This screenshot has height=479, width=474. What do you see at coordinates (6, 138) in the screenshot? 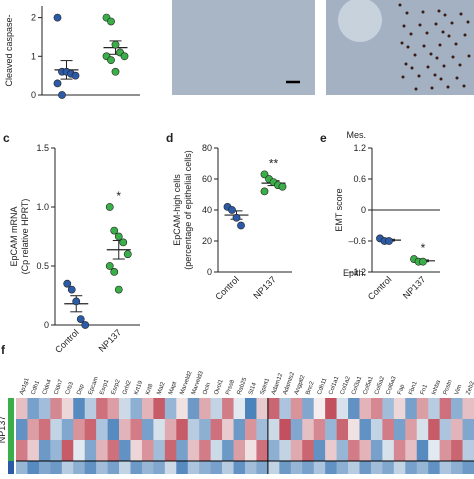
I see `panel-letter: c` at bounding box center [6, 138].